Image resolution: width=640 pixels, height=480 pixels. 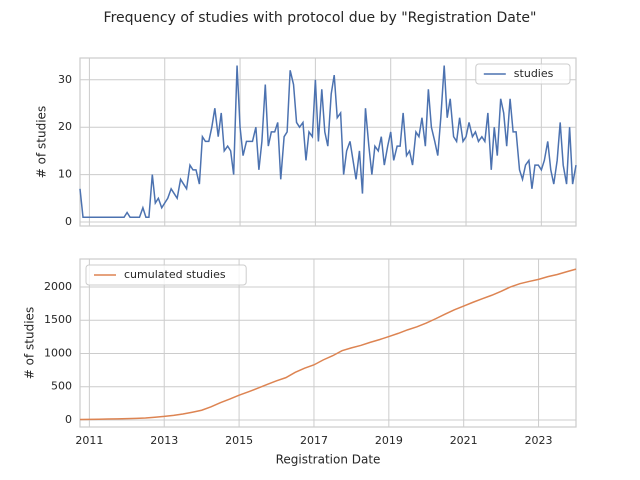 I want to click on x-tick-label: 2015, so click(x=239, y=440).